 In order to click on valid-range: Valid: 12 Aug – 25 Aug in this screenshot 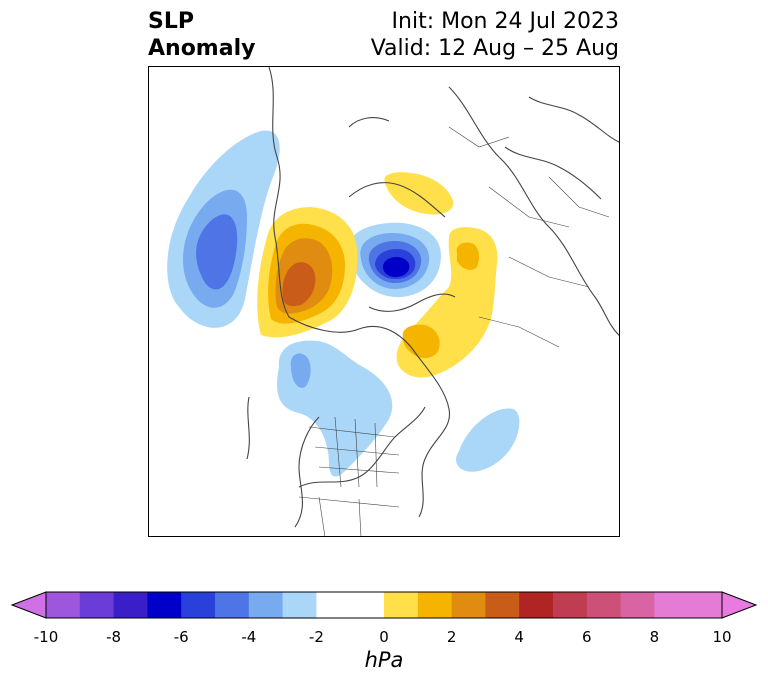, I will do `click(494, 48)`.